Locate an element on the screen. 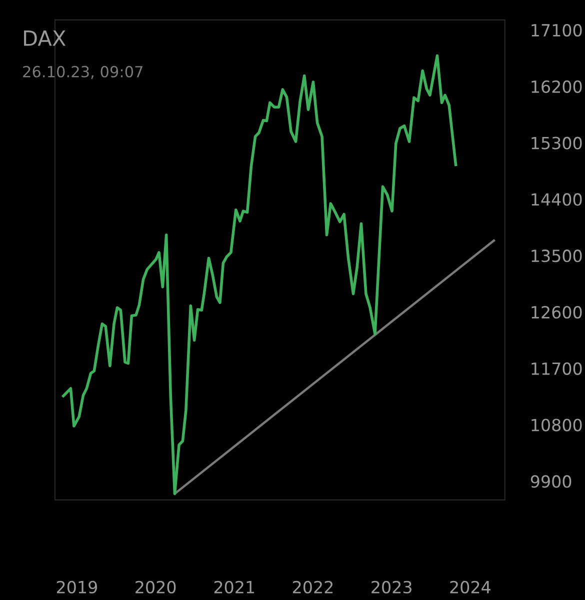  y-tick-label: 12600 is located at coordinates (557, 312).